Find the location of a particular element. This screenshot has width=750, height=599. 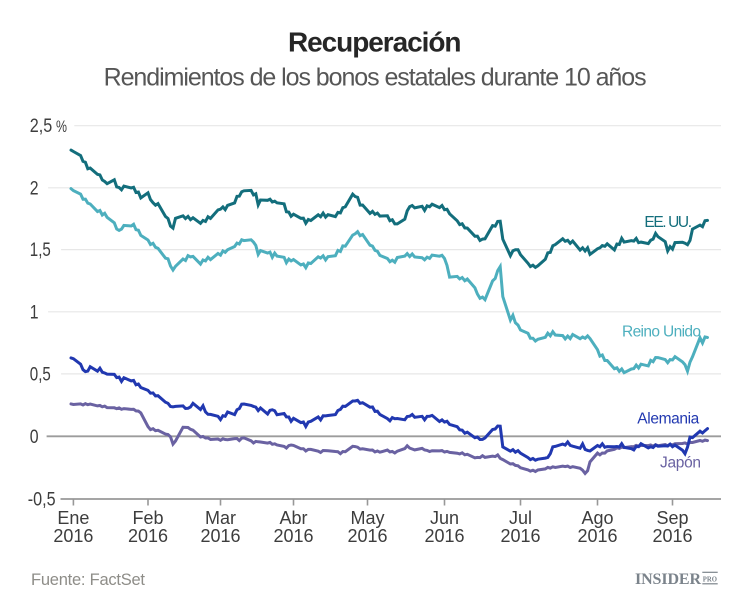

svg-text: EE. UU. is located at coordinates (668, 222).